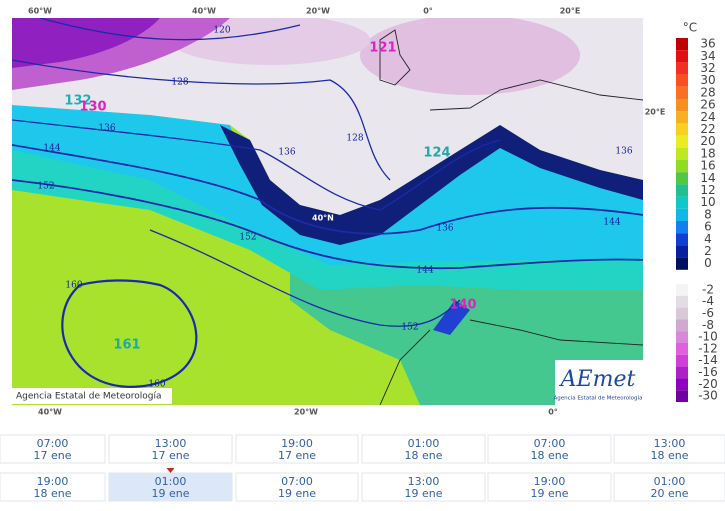 Image resolution: width=725 pixels, height=511 pixels. I want to click on logo: AEmet Agencia Estatal de Meteorología, so click(598, 384).